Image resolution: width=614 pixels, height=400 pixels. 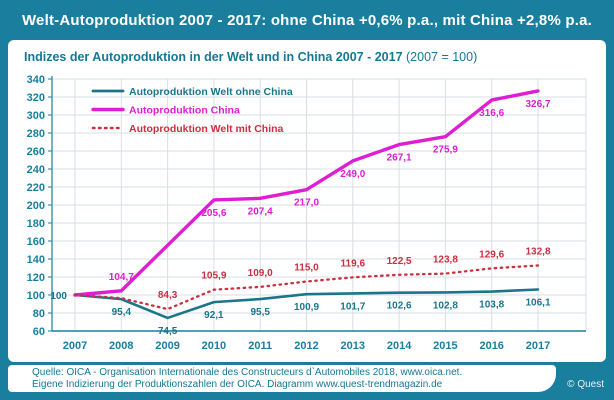 I want to click on data-label: 267,1, so click(x=399, y=158).